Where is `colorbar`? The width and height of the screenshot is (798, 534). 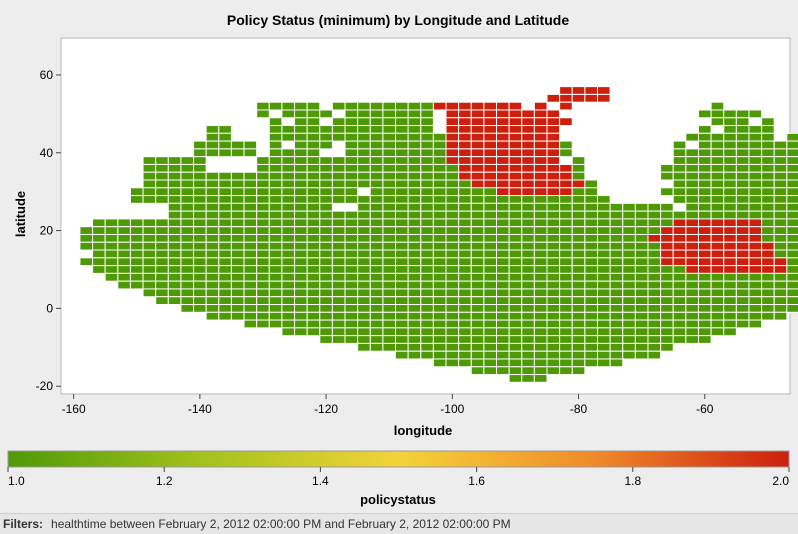 colorbar is located at coordinates (398, 459).